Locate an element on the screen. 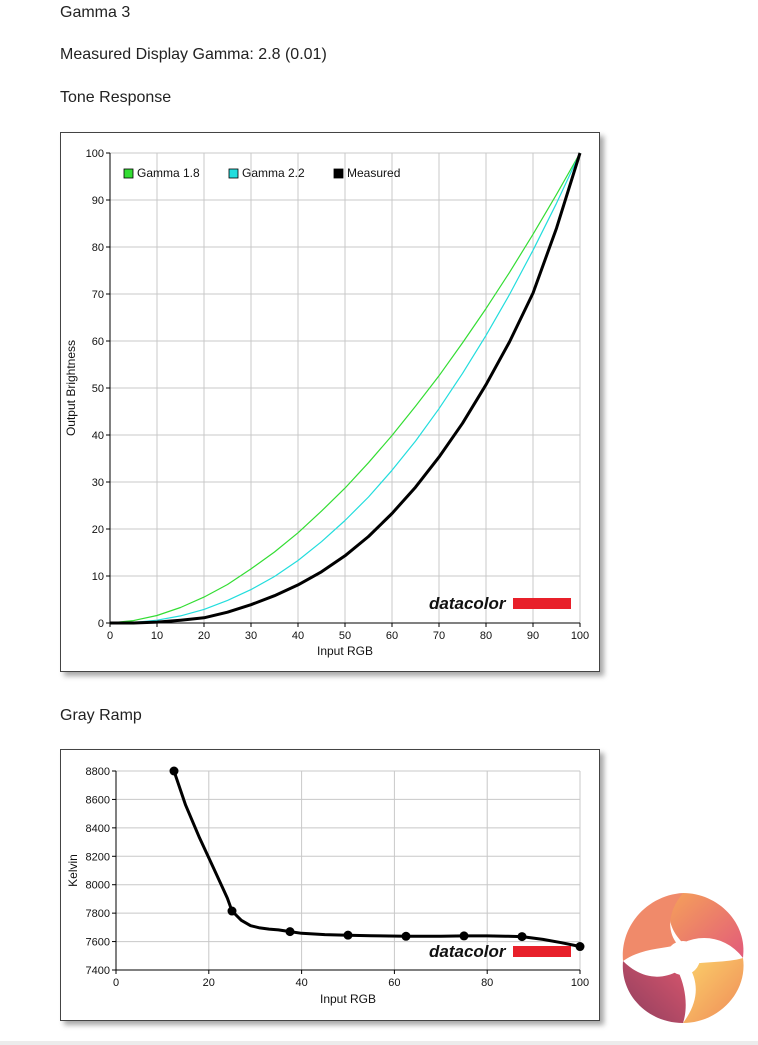 This screenshot has width=758, height=1045. y-tick-label: 70 is located at coordinates (98, 295).